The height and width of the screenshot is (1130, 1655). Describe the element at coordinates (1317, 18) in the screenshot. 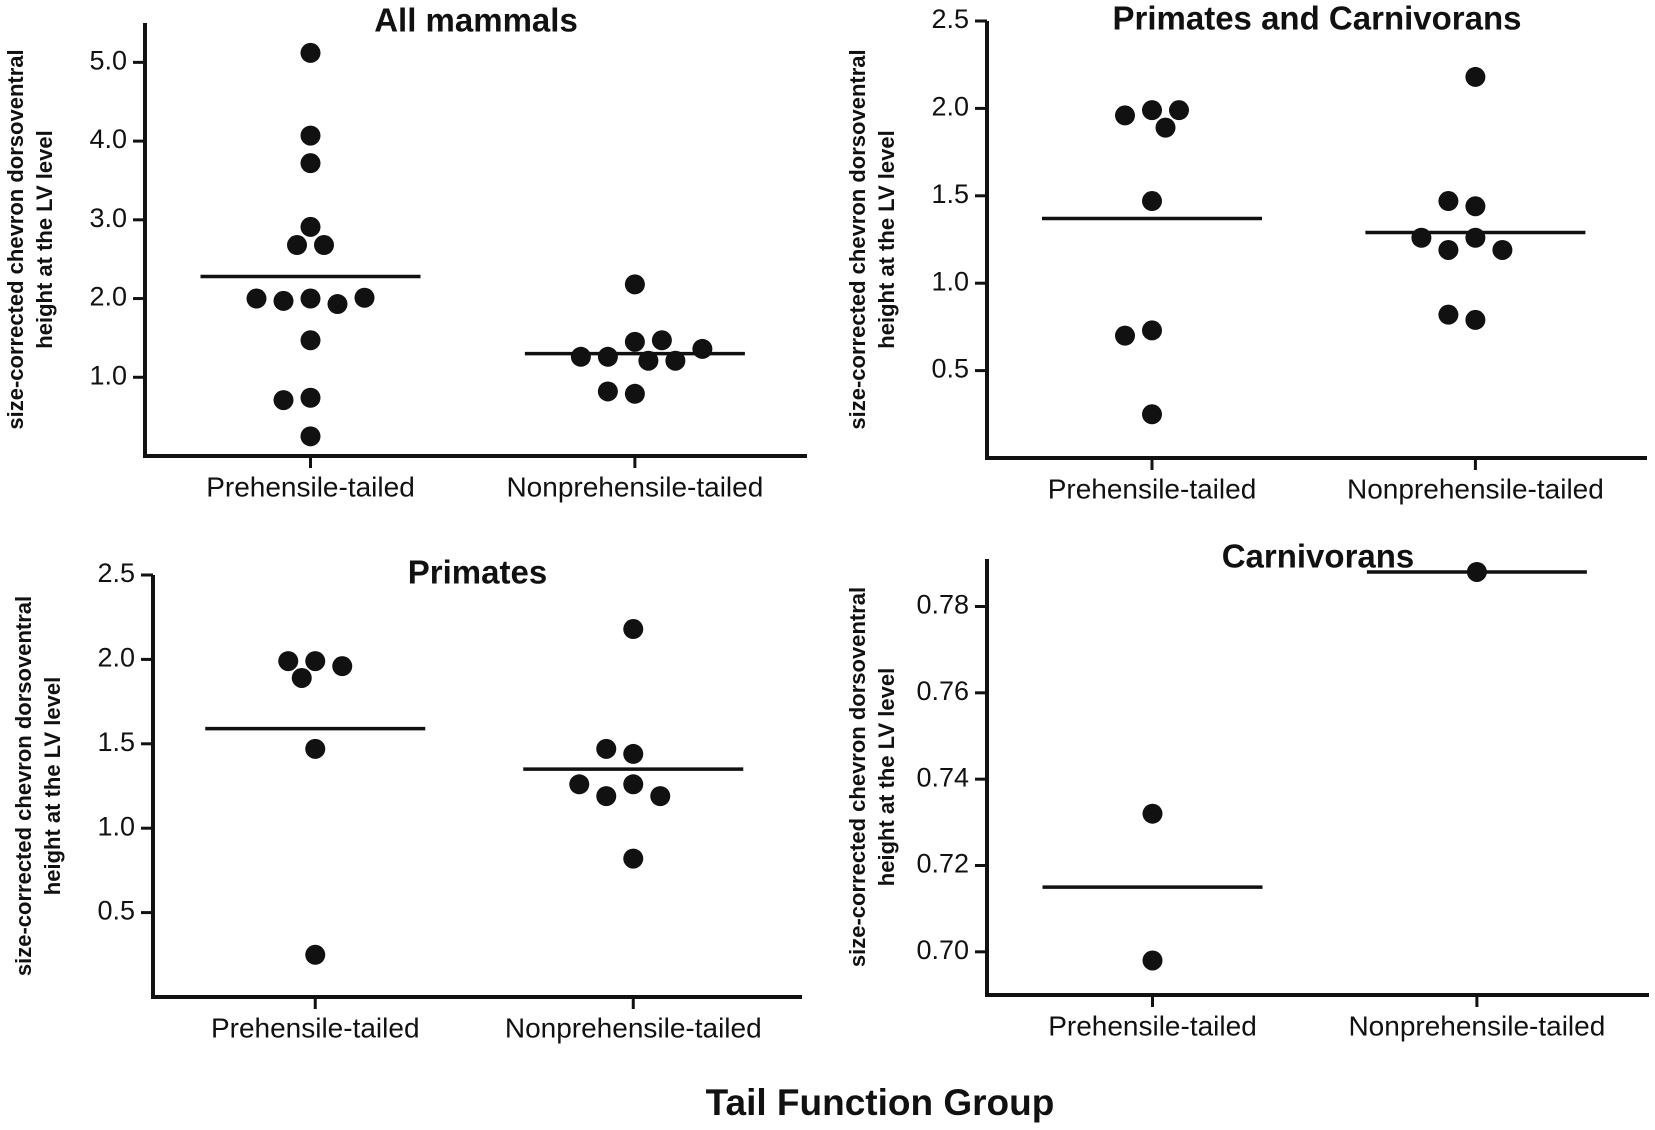

I see `chart-title: Primates and Carnivorans` at that location.